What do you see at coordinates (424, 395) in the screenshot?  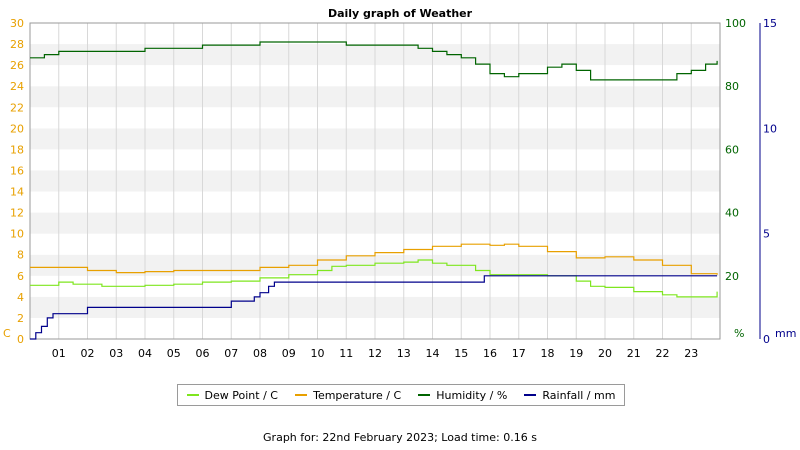 I see `legend-swatch-humidity` at bounding box center [424, 395].